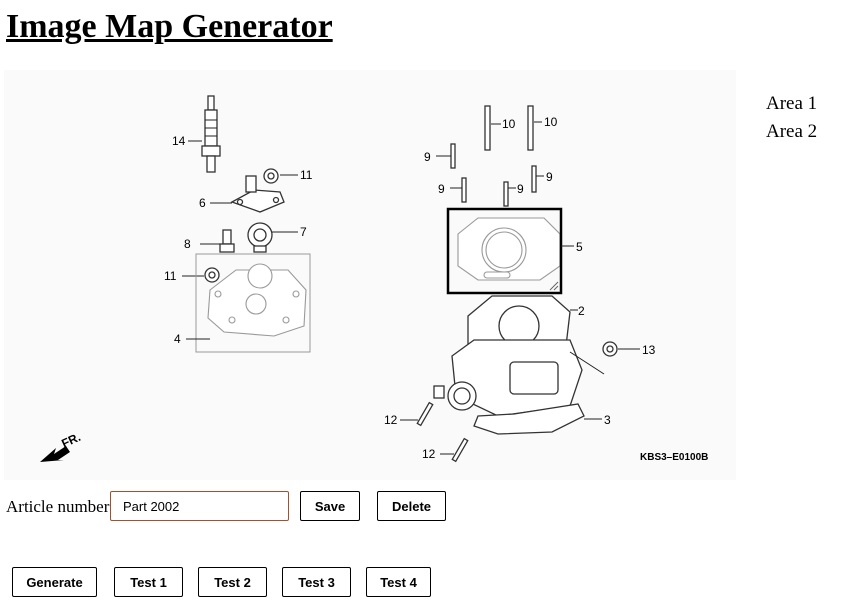 Image resolution: width=845 pixels, height=615 pixels. Describe the element at coordinates (791, 118) in the screenshot. I see `area-list: Area 1 Area 2` at that location.